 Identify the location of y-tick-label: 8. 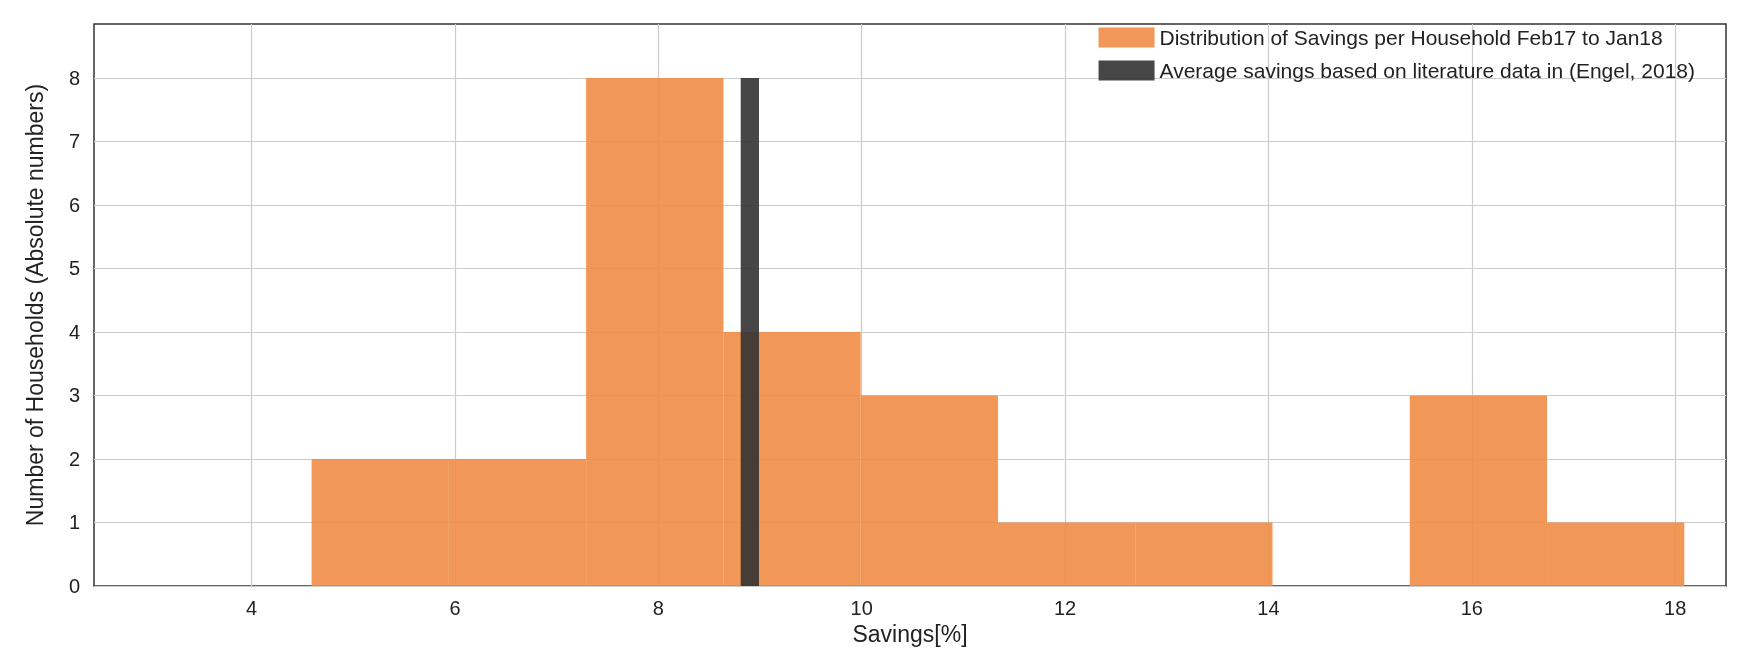
(74, 77).